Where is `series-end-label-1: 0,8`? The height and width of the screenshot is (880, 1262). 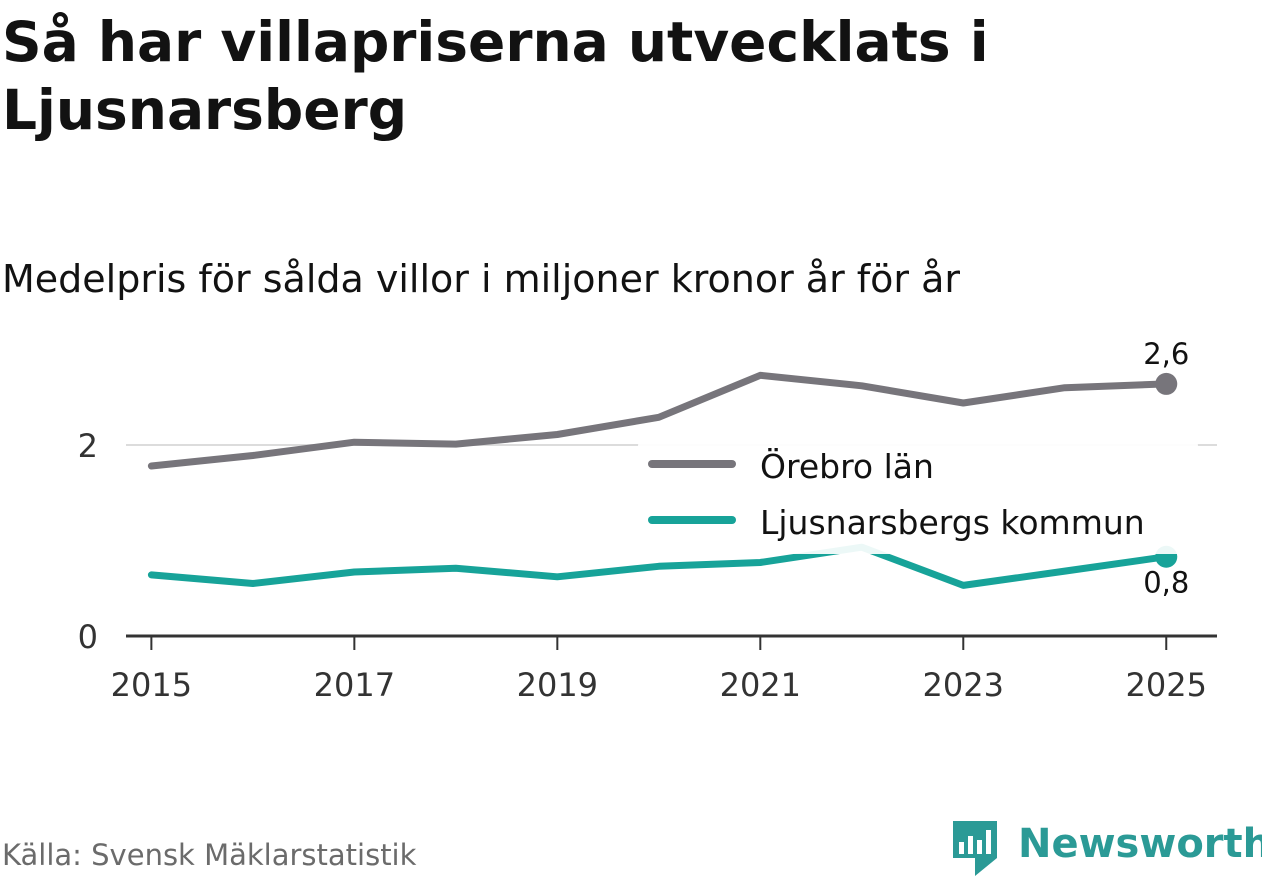 series-end-label-1: 0,8 is located at coordinates (1166, 583).